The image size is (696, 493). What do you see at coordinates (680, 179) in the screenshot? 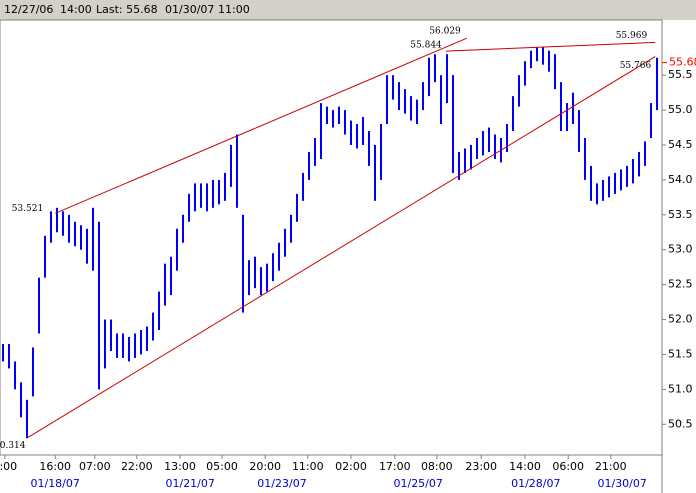
I see `y-tick-label: 54.0` at bounding box center [680, 179].